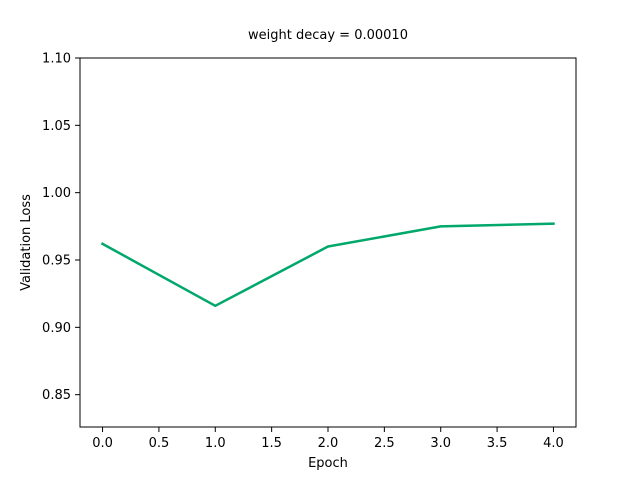 Image resolution: width=640 pixels, height=480 pixels. I want to click on x-tick-label: 0.0, so click(102, 443).